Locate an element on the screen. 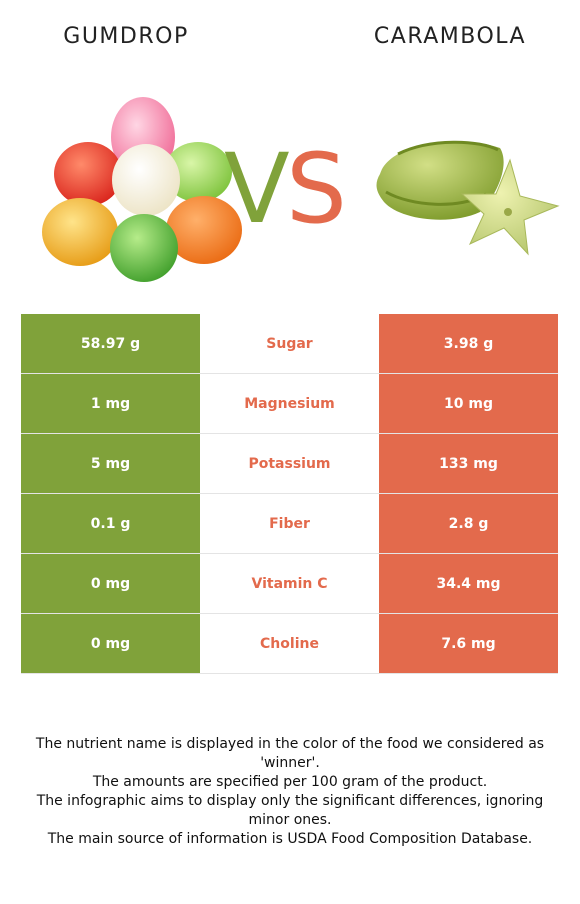 This screenshot has height=904, width=580. gumdrop-value: 1 mg is located at coordinates (110, 403).